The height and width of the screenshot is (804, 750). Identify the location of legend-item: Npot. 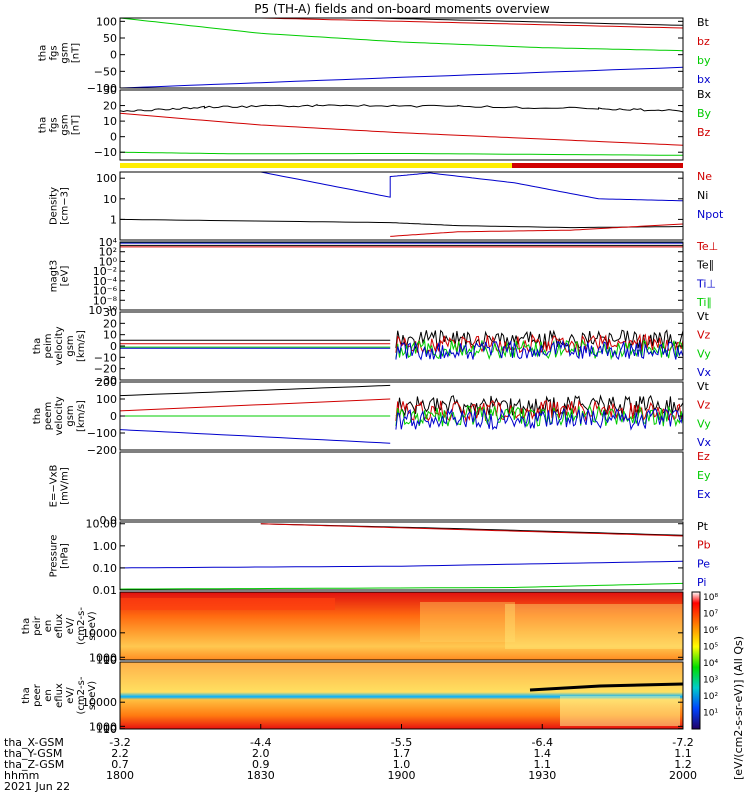
(710, 214).